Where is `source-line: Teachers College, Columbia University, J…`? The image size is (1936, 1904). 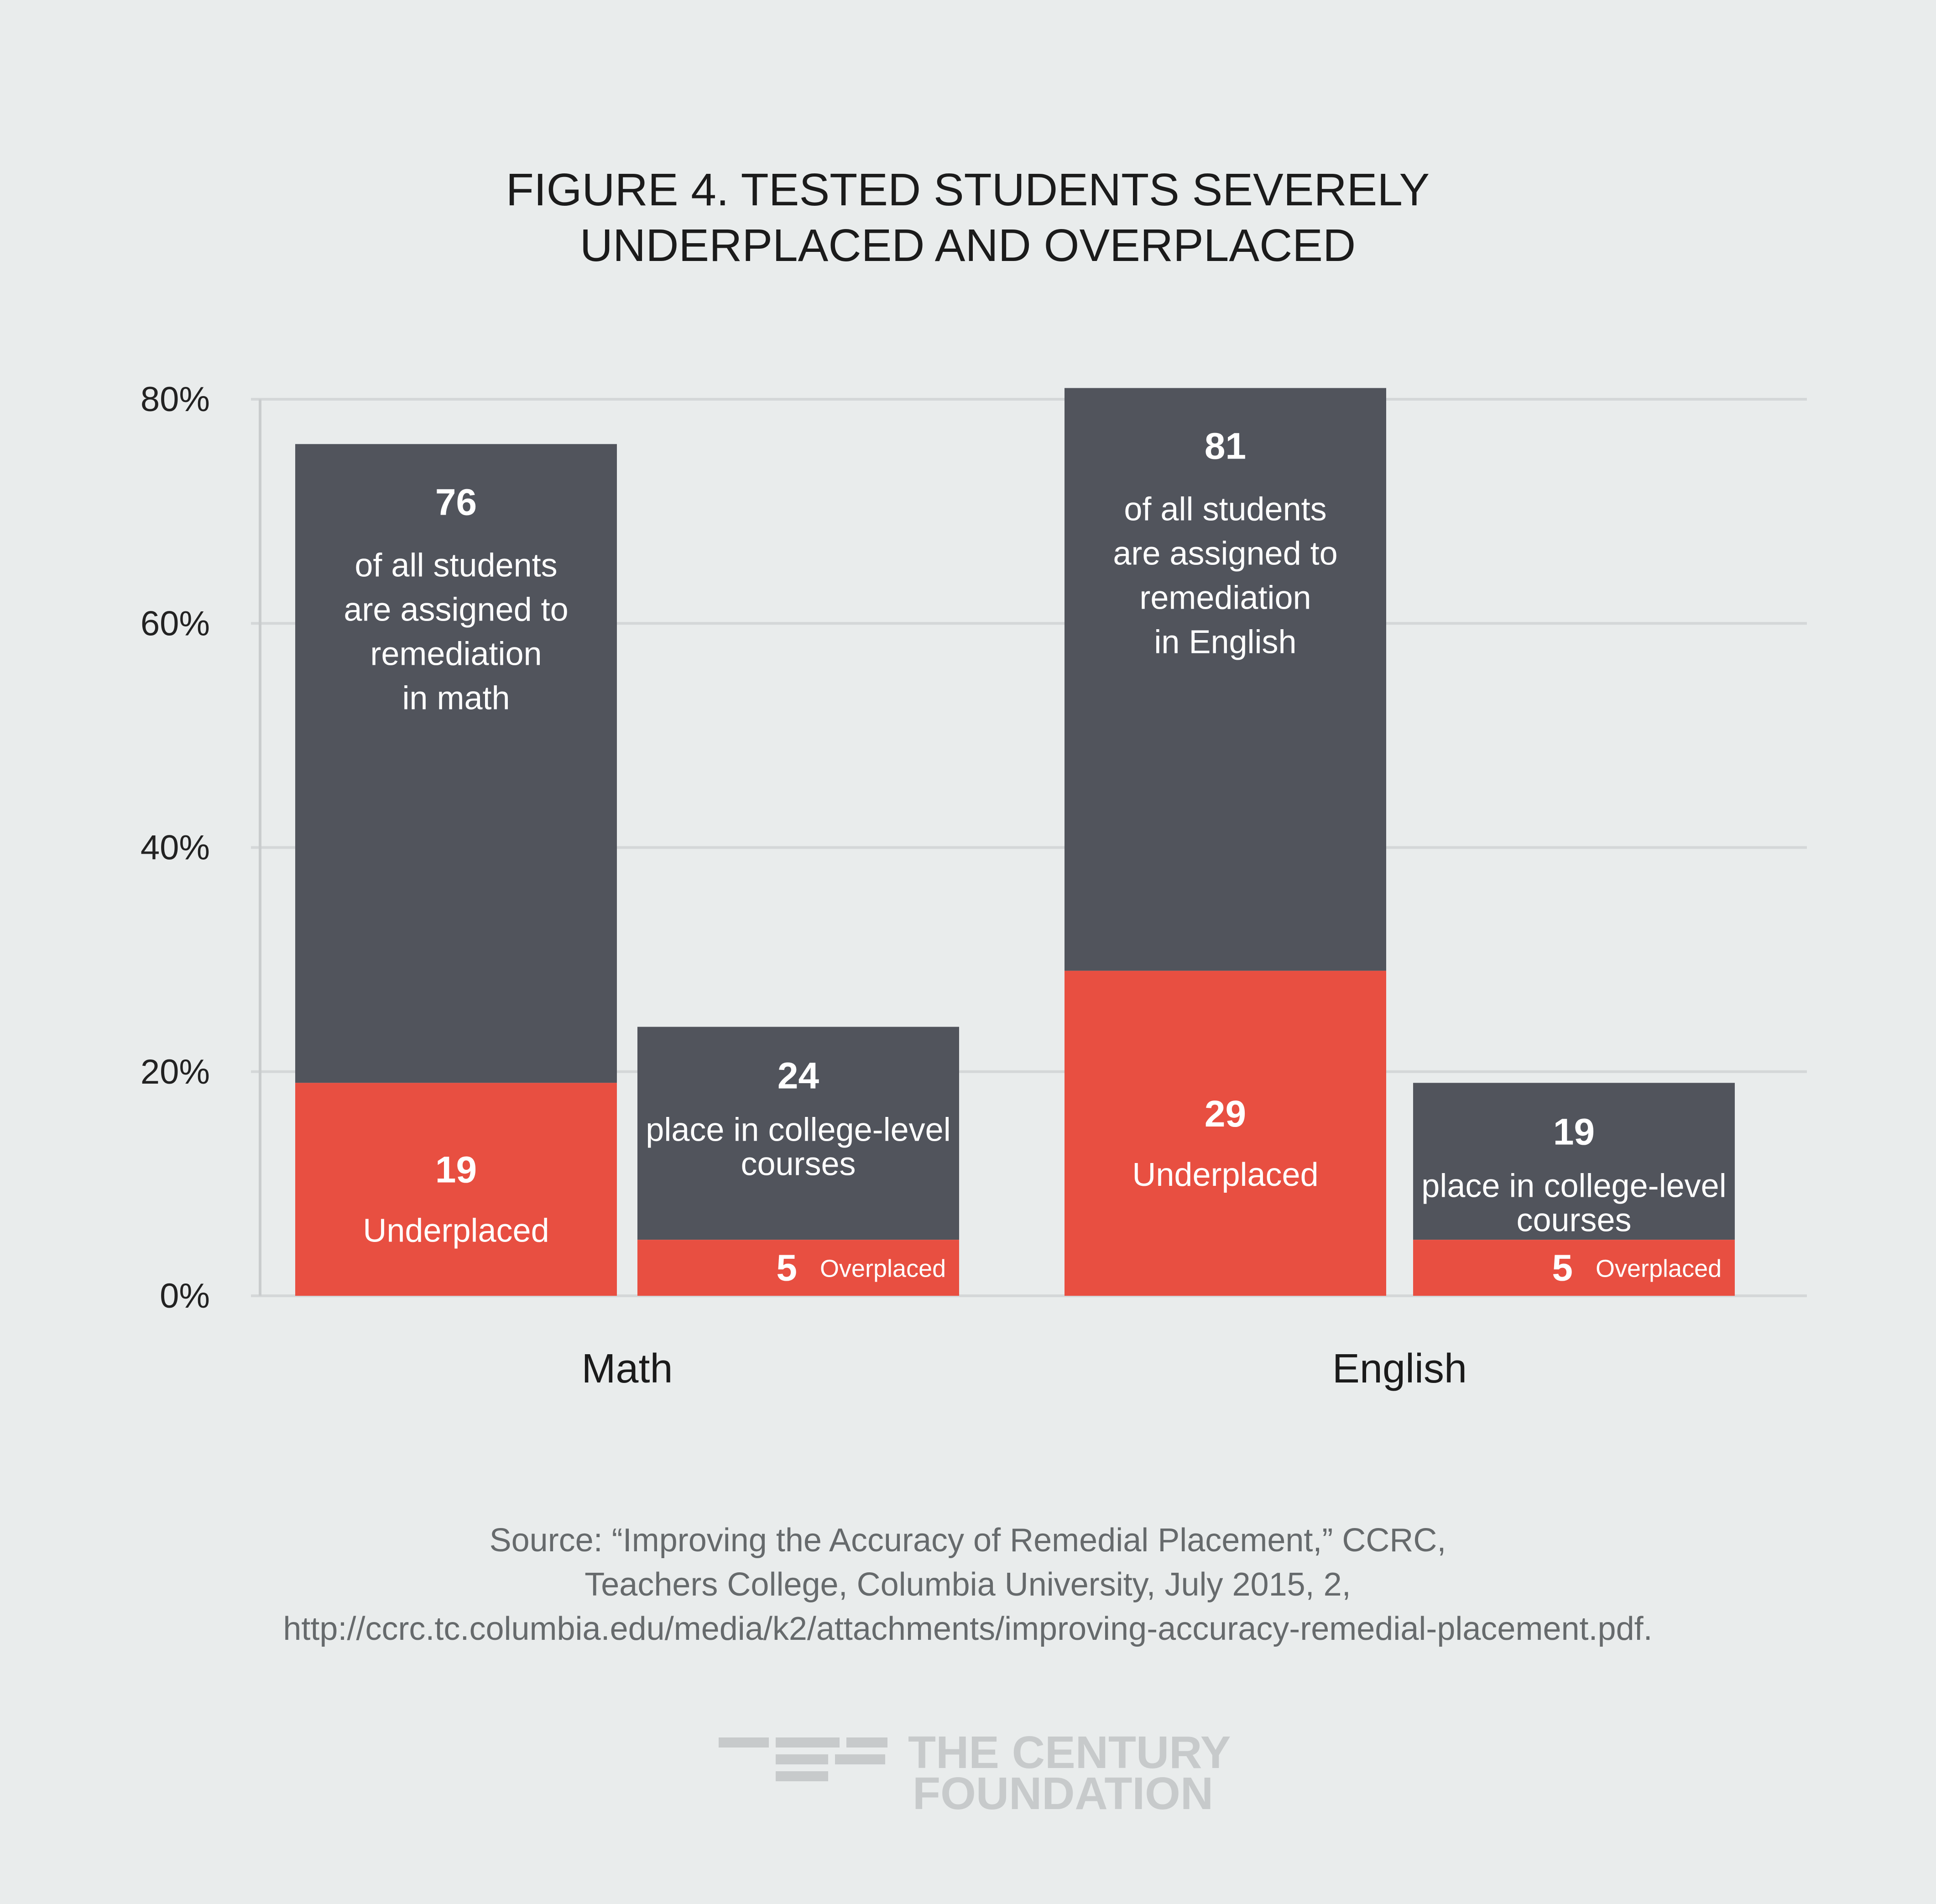
source-line: Teachers College, Columbia University, J… is located at coordinates (967, 1584).